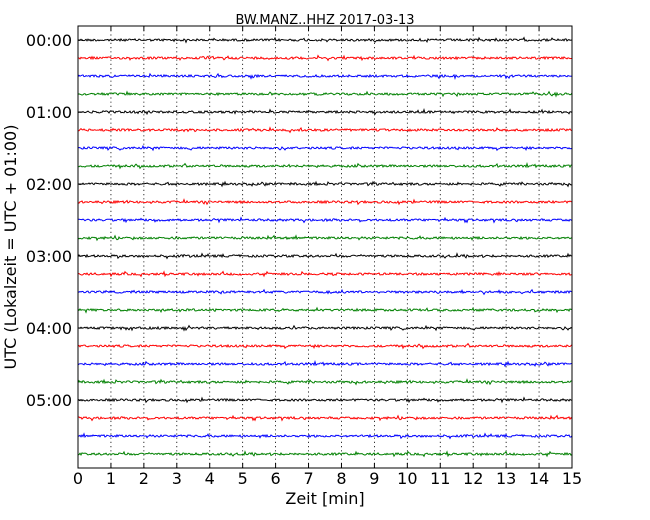 The height and width of the screenshot is (520, 650). I want to click on x-tick-label: 8, so click(341, 478).